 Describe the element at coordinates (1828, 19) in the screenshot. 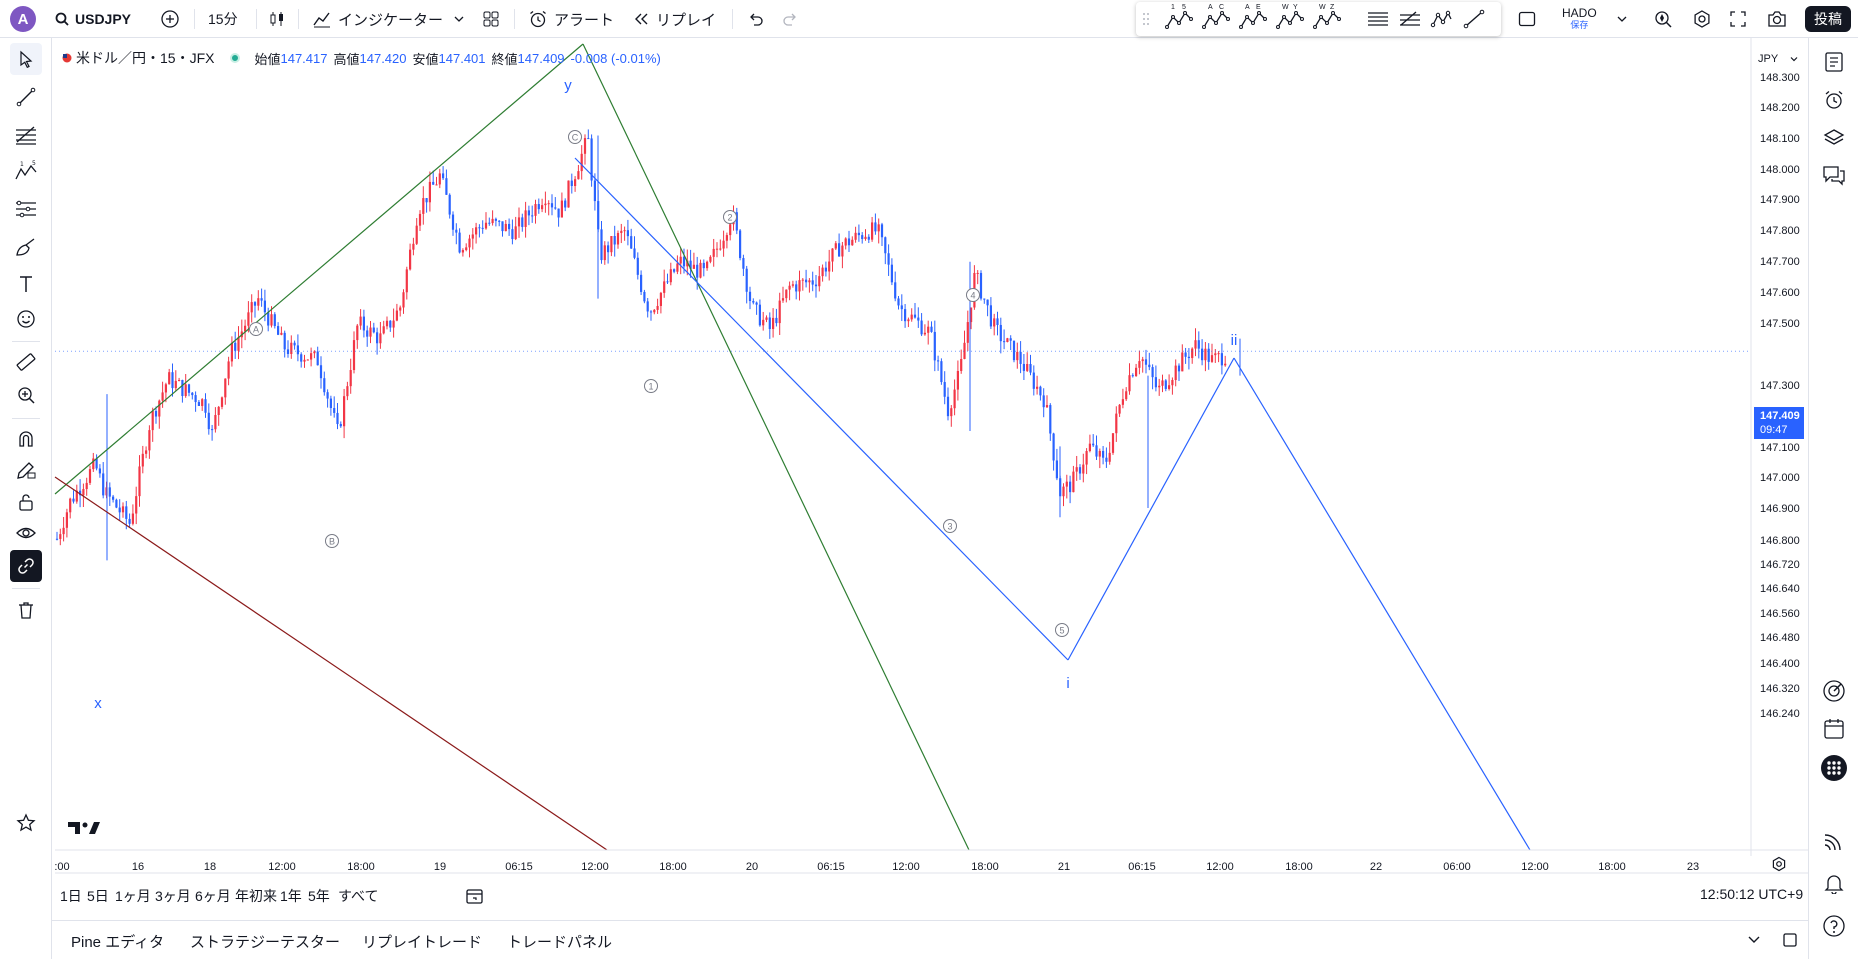

I see `post-button: 投稿` at that location.